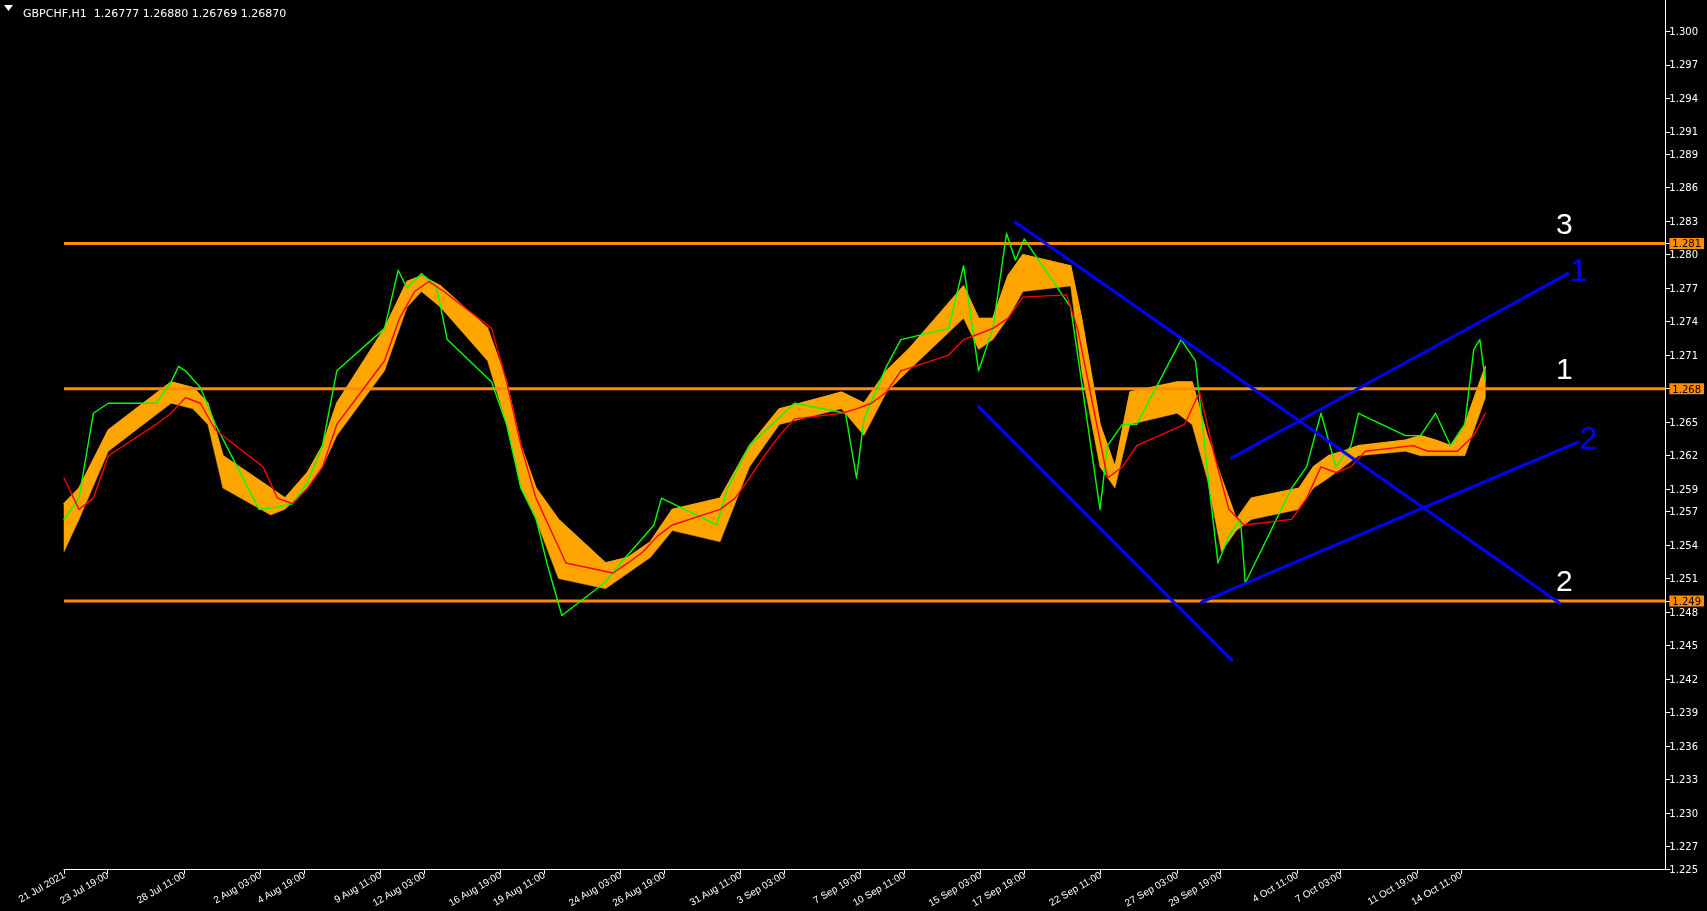 This screenshot has width=1707, height=911. What do you see at coordinates (1687, 389) in the screenshot?
I see `y-tick-label: 1.268` at bounding box center [1687, 389].